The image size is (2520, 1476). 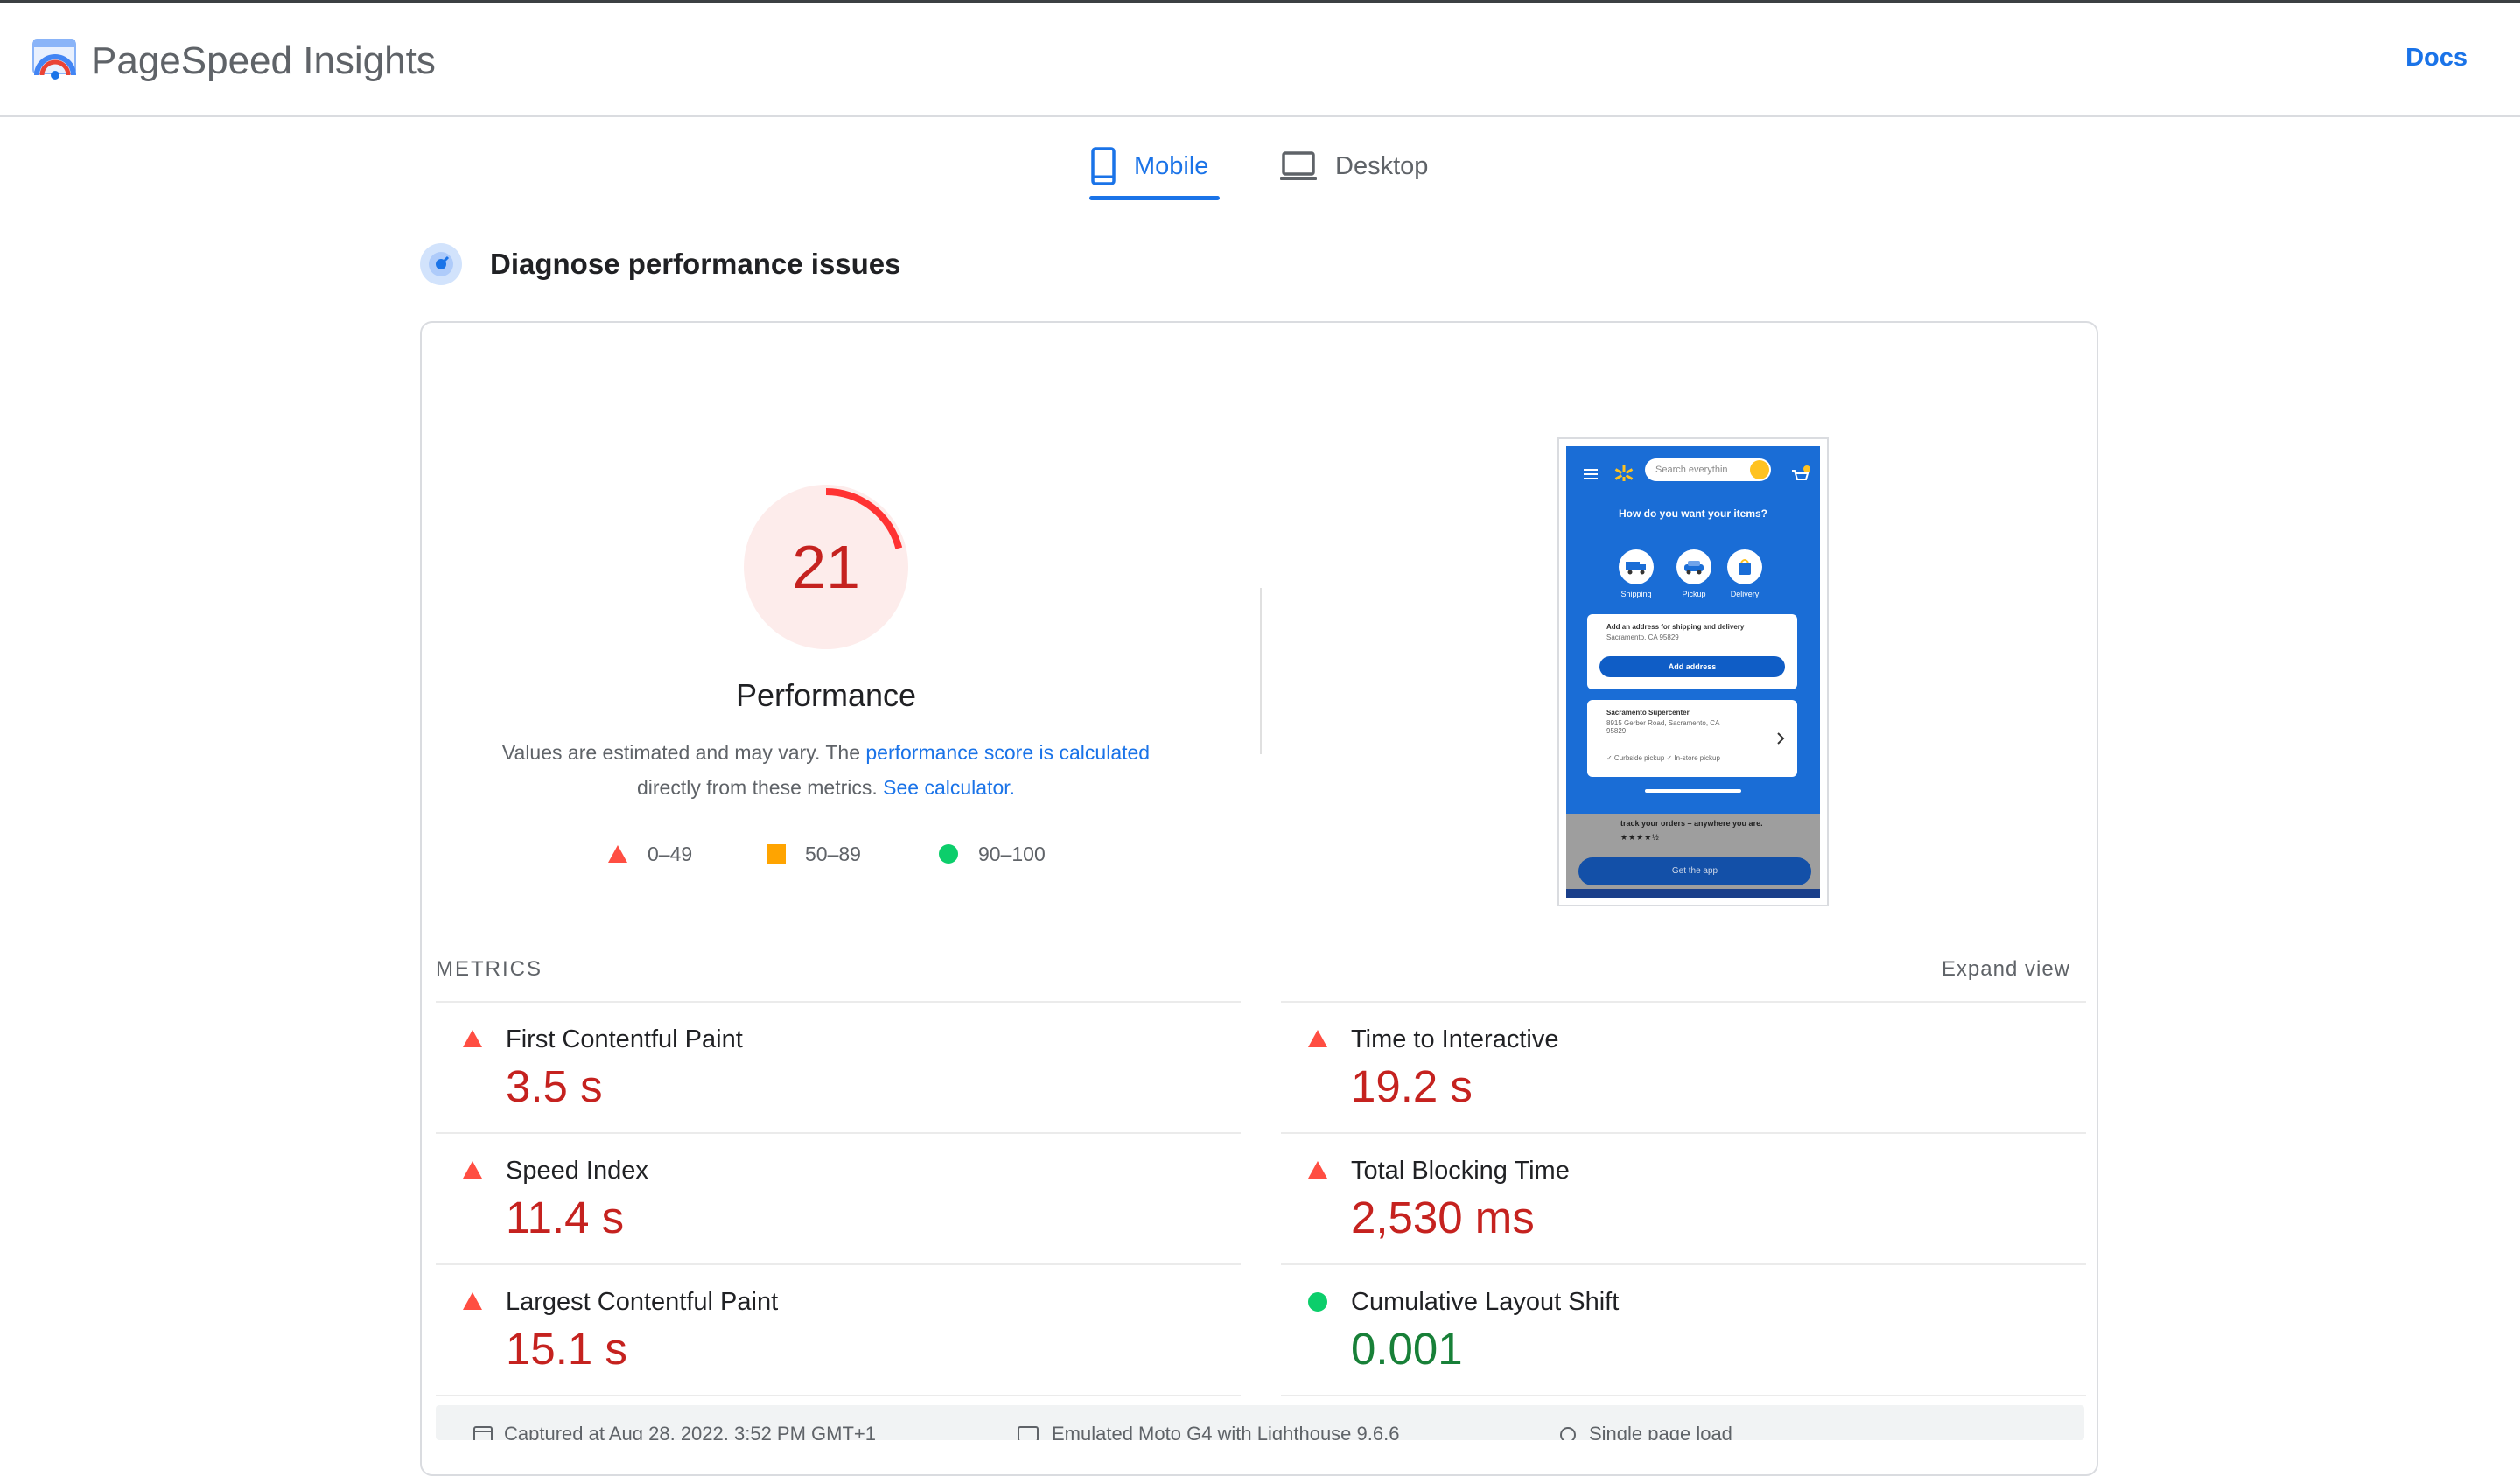 I want to click on option-shipping: Shipping, so click(x=1636, y=573).